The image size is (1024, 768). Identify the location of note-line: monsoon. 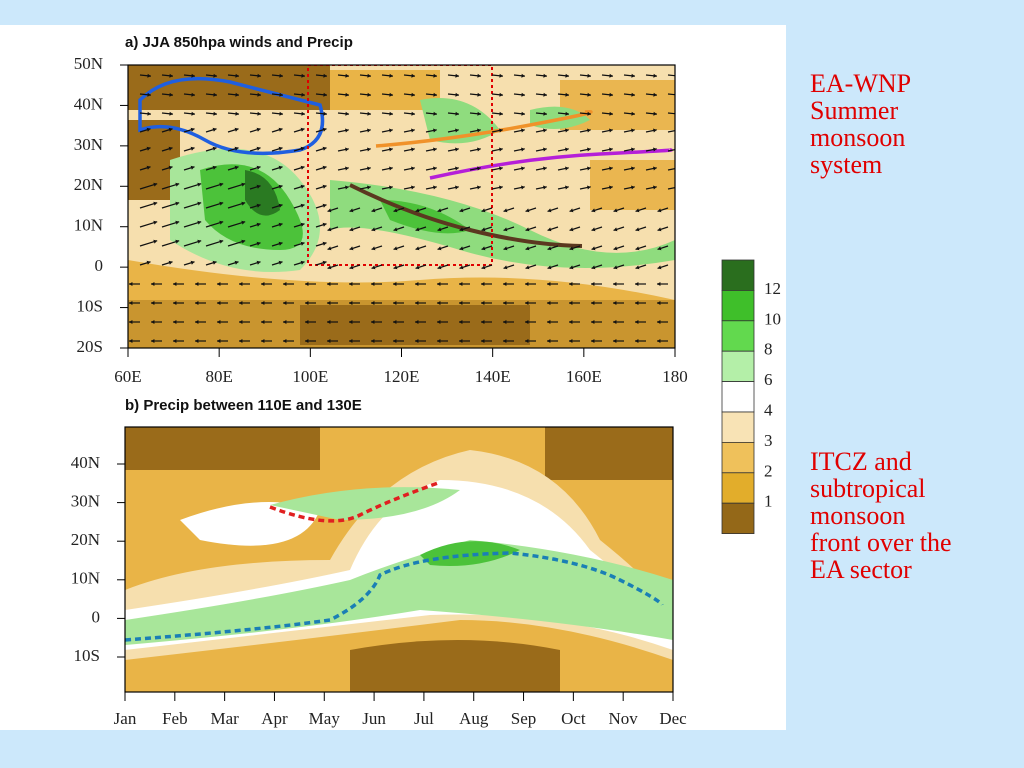
(857, 515).